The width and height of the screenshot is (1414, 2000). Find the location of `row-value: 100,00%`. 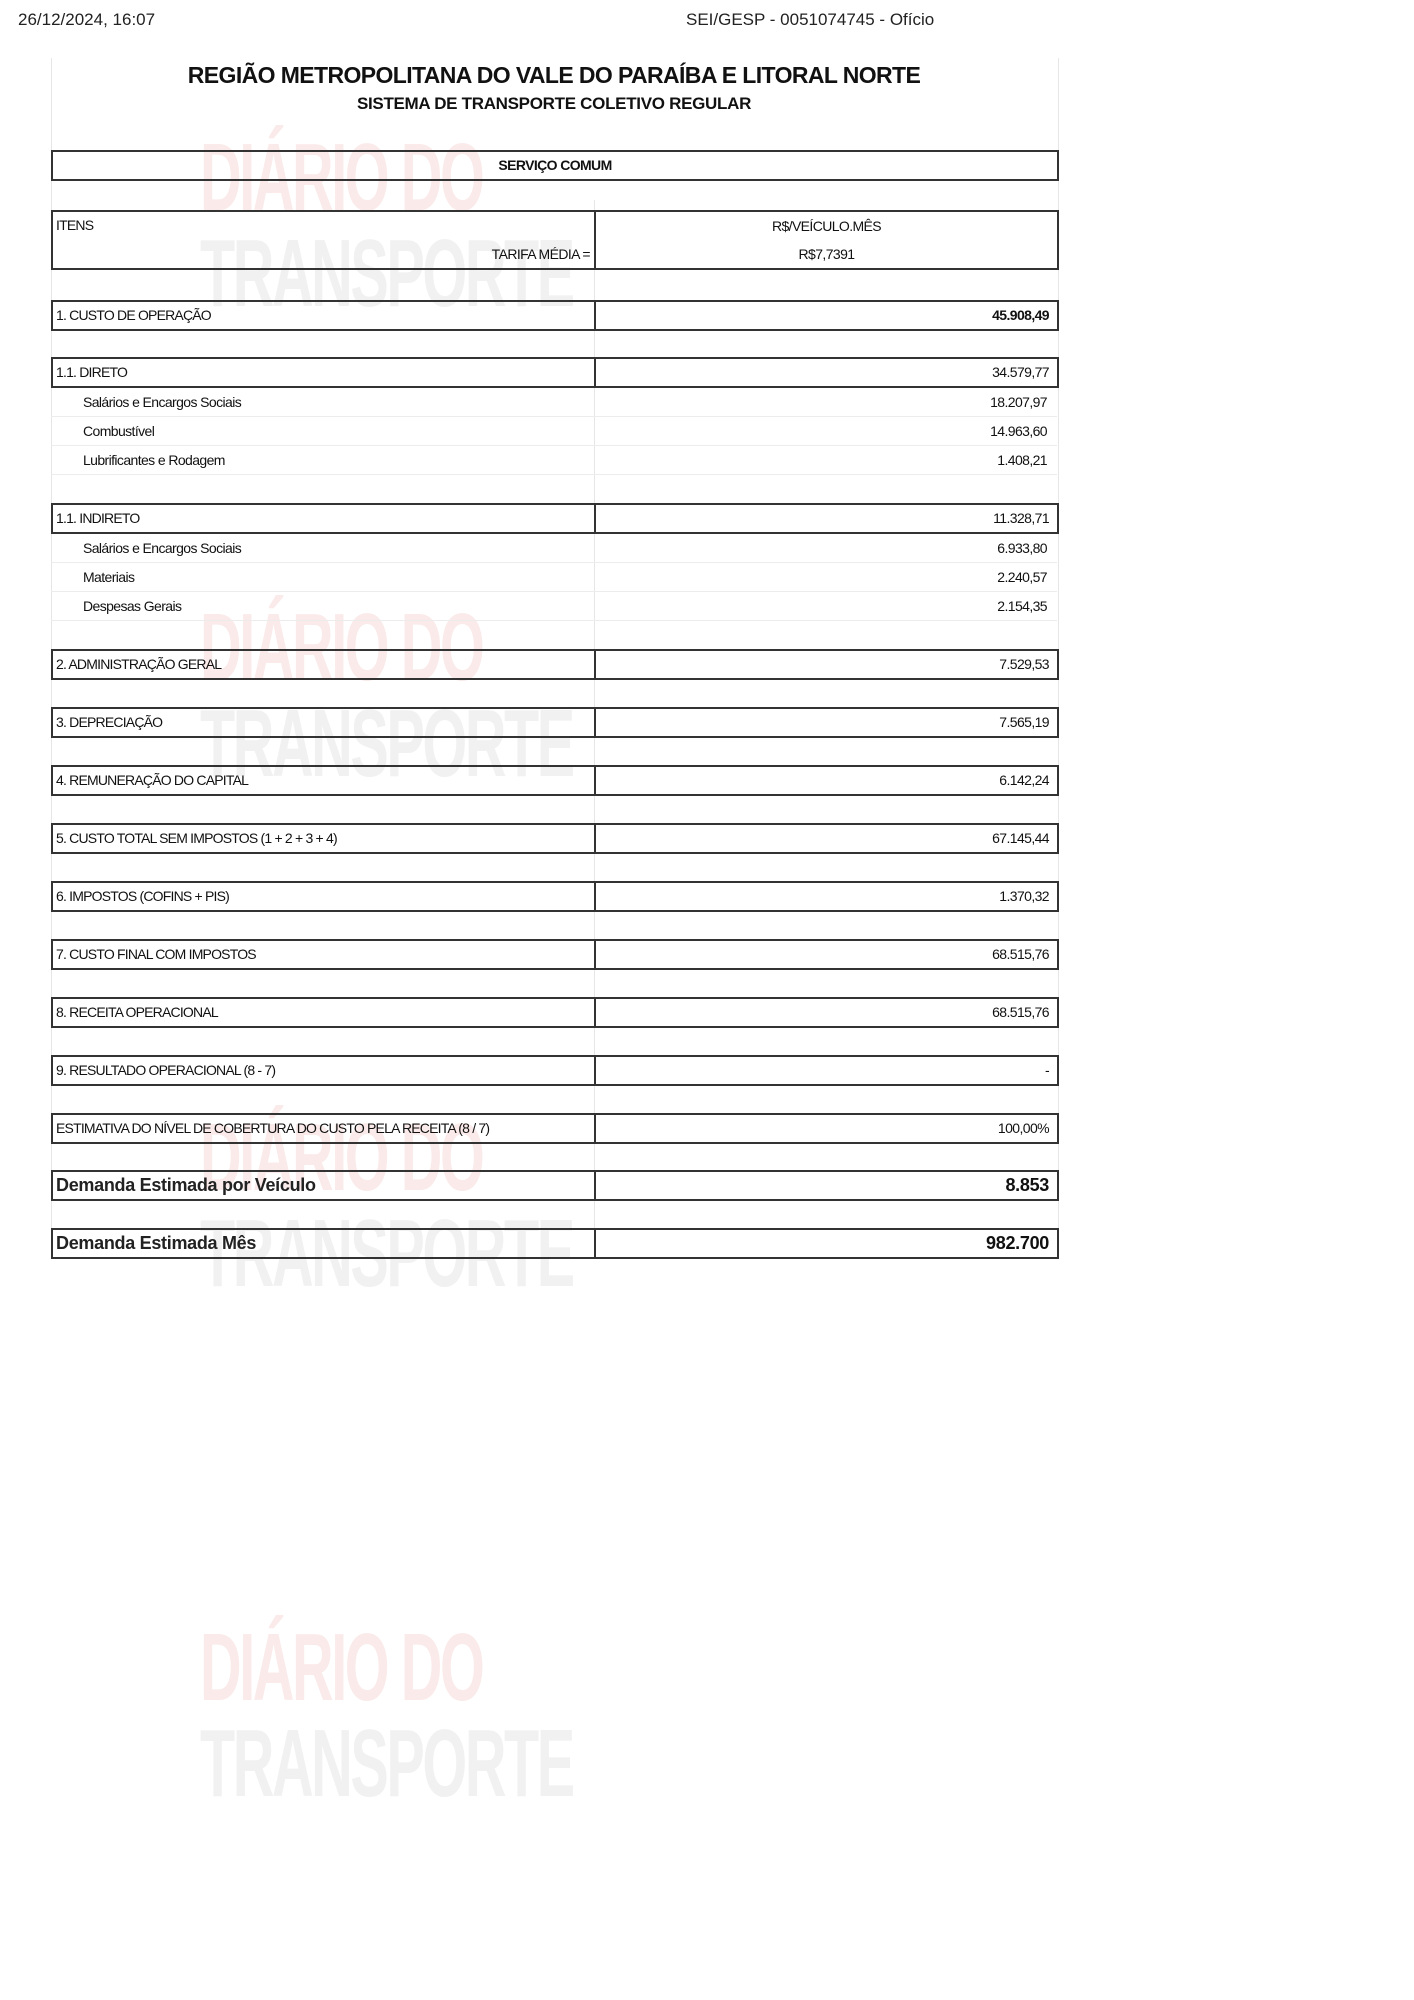

row-value: 100,00% is located at coordinates (1023, 1128).